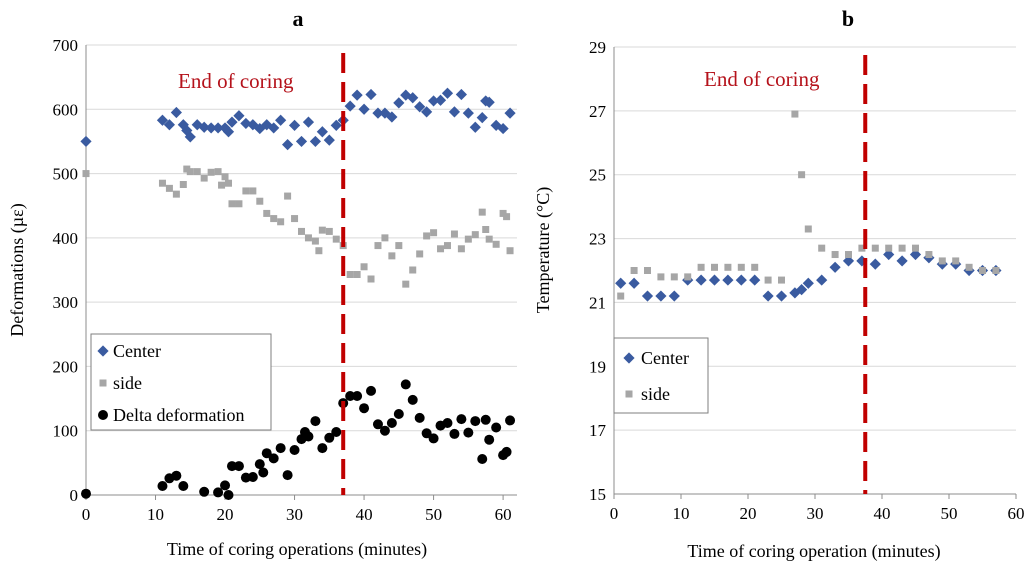 This screenshot has width=1031, height=563. I want to click on panel-b-x-tick-labels: 0 10 20 30 40 50 60, so click(817, 513).